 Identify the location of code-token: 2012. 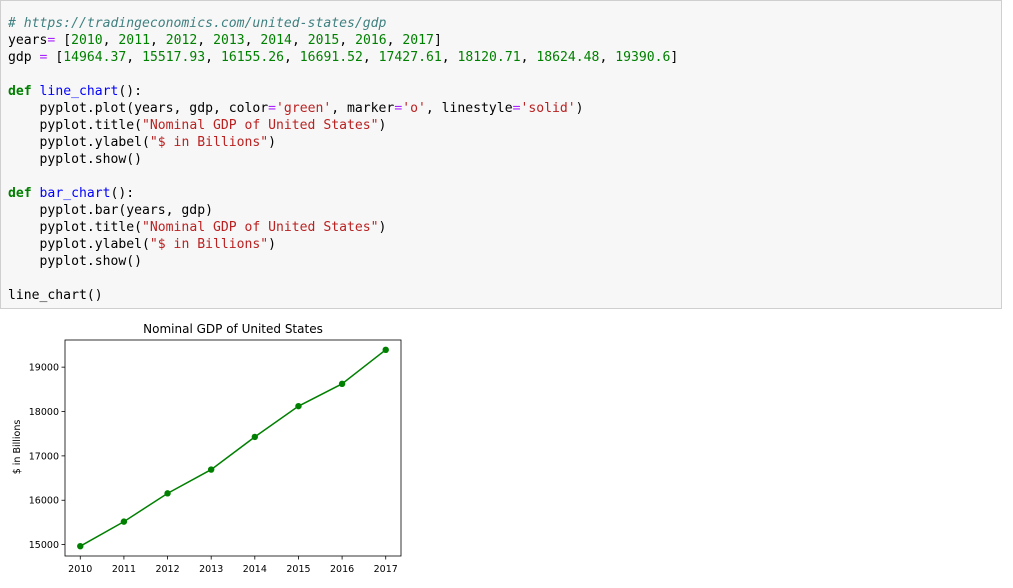
(181, 40).